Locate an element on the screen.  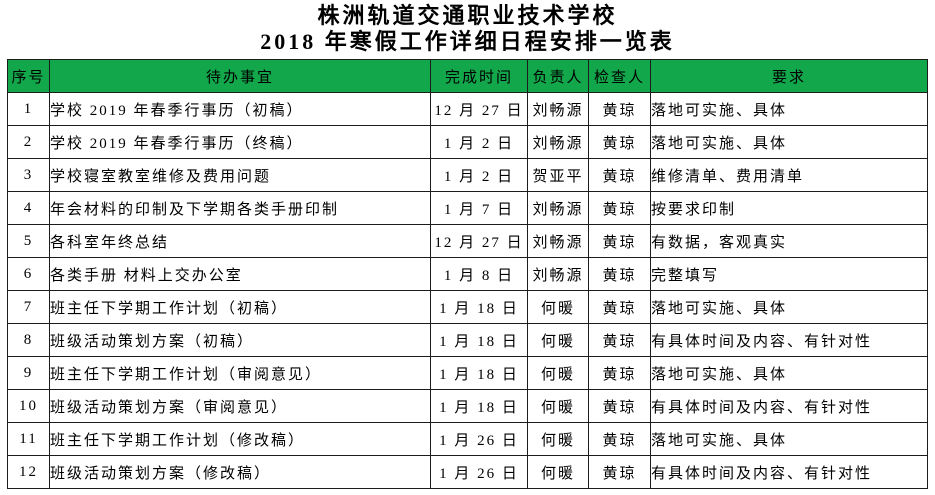
task-cell: 班级活动策划方案（初稿） is located at coordinates (240, 340).